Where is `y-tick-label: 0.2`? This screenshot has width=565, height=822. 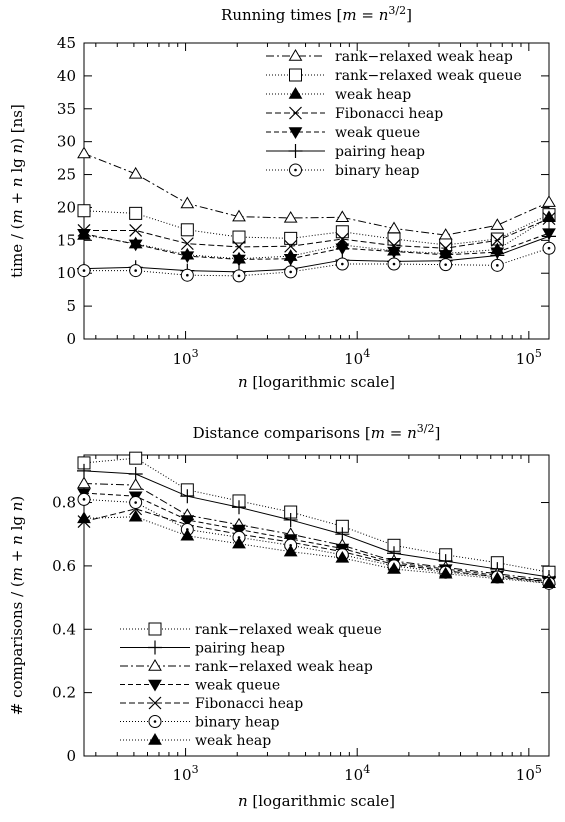 y-tick-label: 0.2 is located at coordinates (64, 693).